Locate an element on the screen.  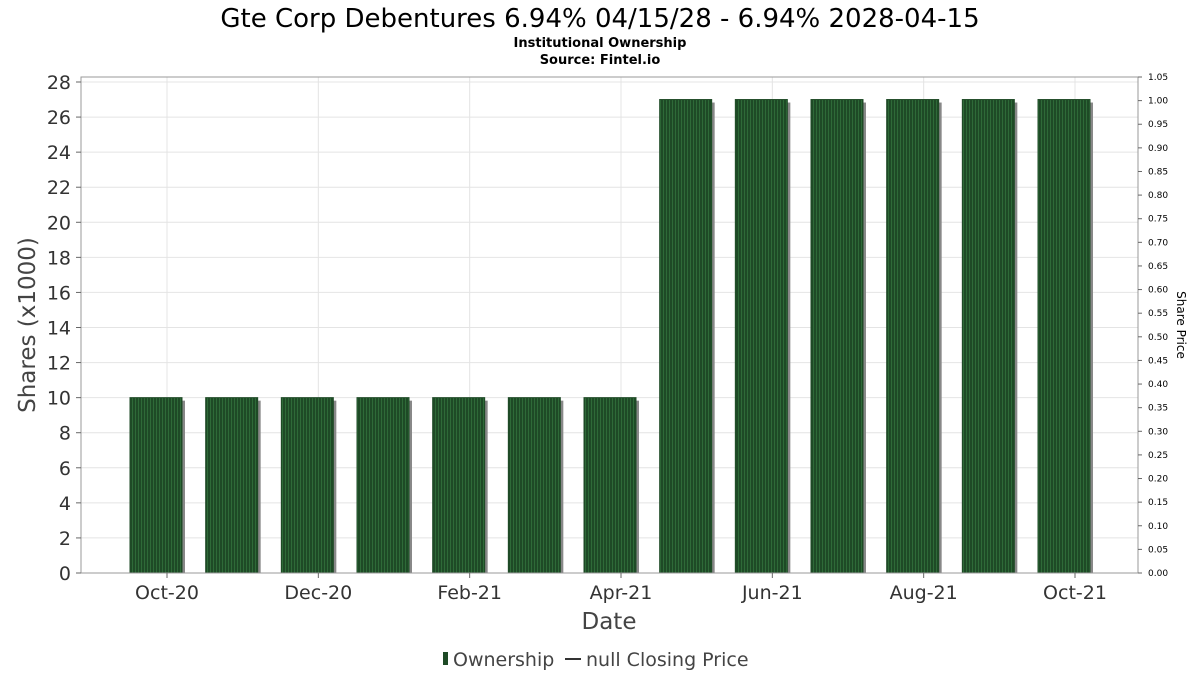
y-tick-label: 20 is located at coordinates (59, 223).